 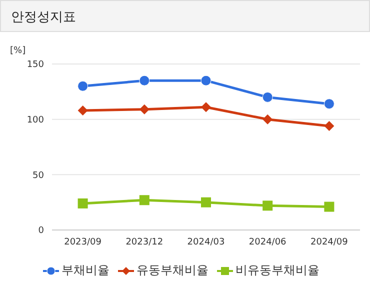 I want to click on x-tick-label: 2024/03, so click(x=206, y=242).